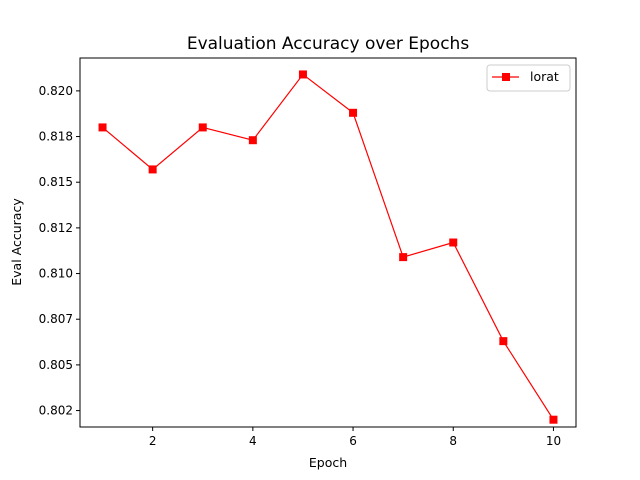 This screenshot has height=480, width=640. Describe the element at coordinates (544, 76) in the screenshot. I see `legend-entry-lorat: lorat` at that location.